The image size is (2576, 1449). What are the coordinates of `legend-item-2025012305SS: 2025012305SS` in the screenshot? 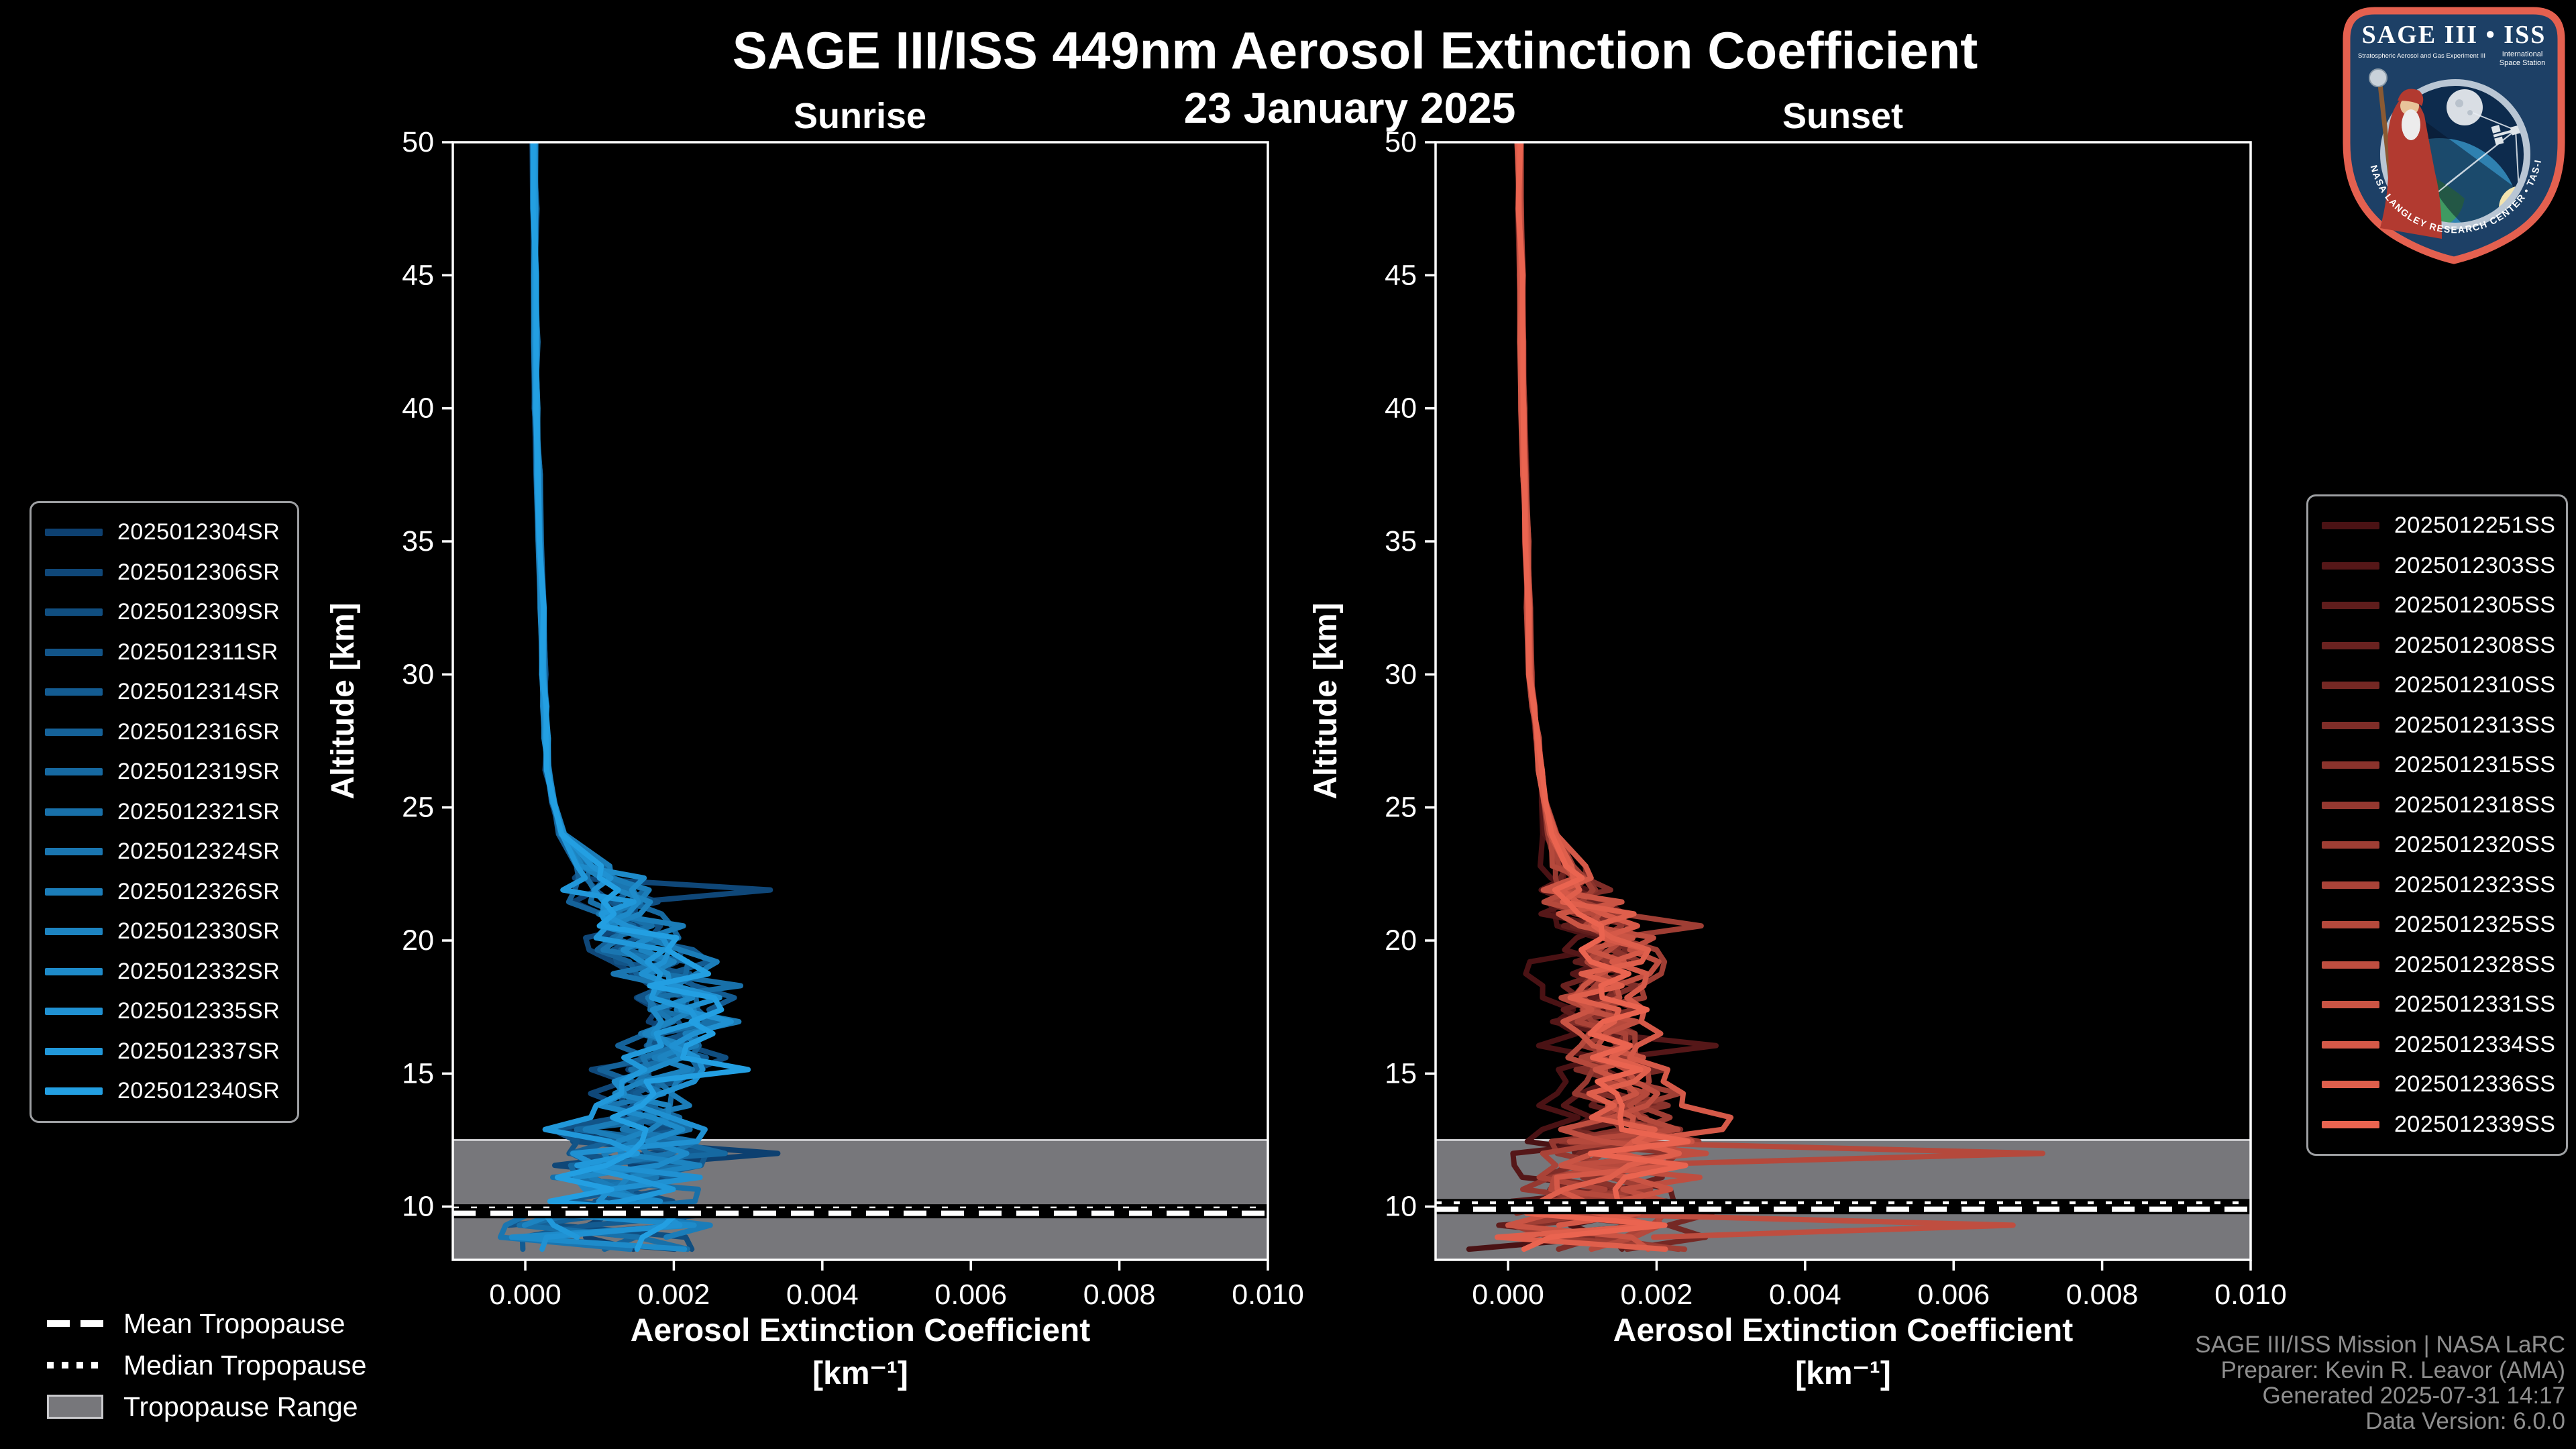 It's located at (2440, 606).